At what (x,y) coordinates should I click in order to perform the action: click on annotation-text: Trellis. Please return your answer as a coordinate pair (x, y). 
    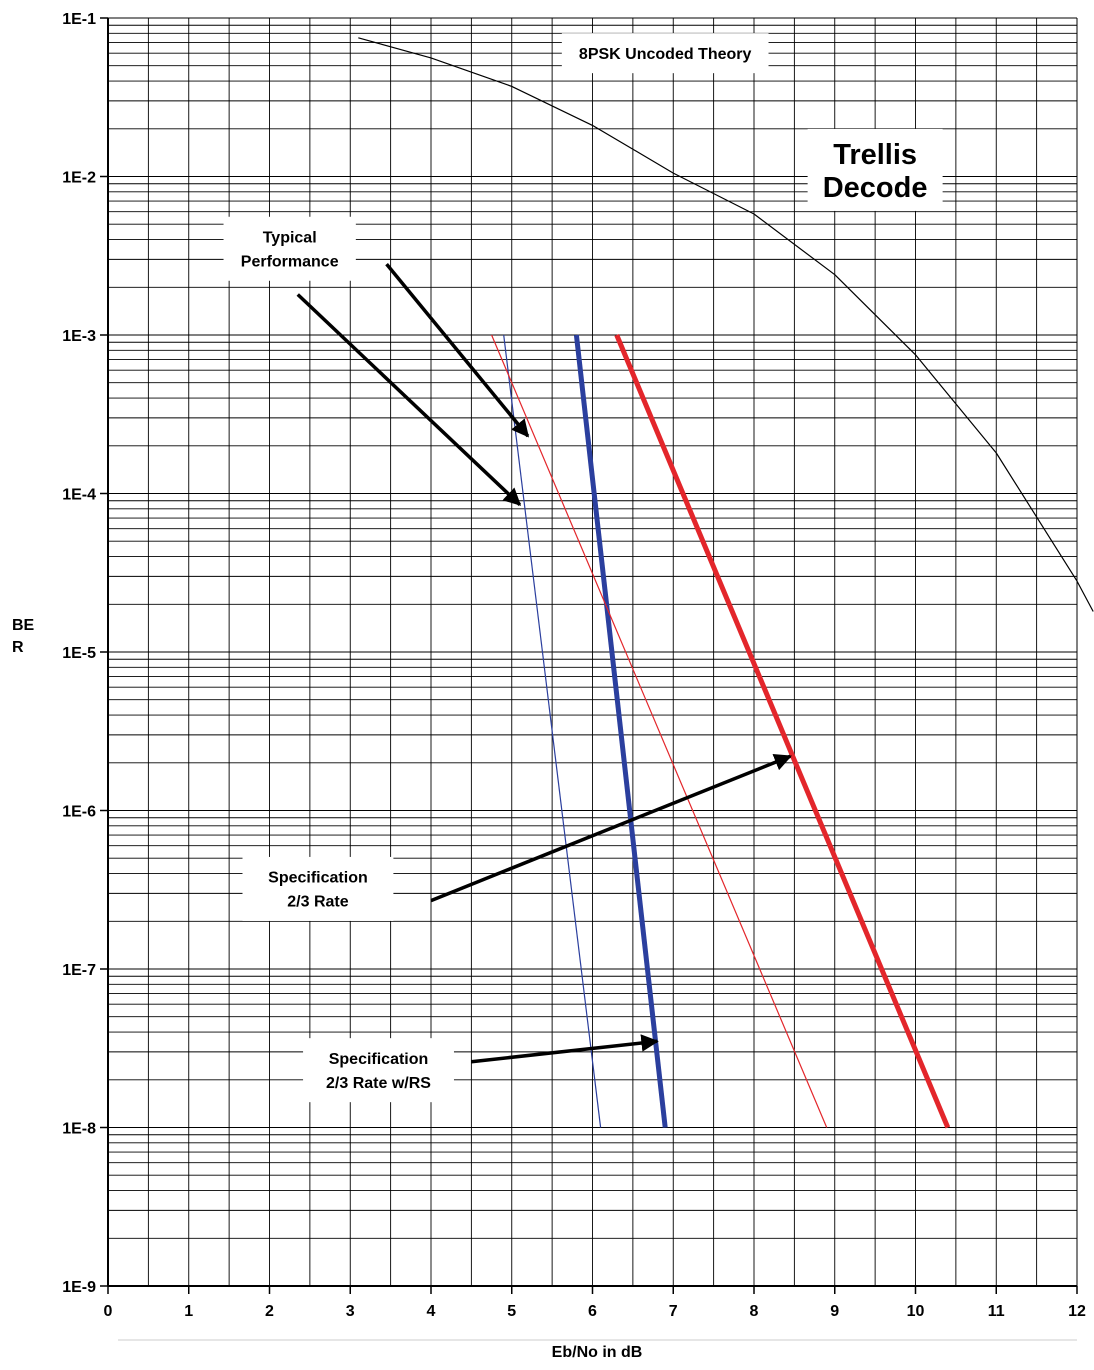
    Looking at the image, I should click on (875, 155).